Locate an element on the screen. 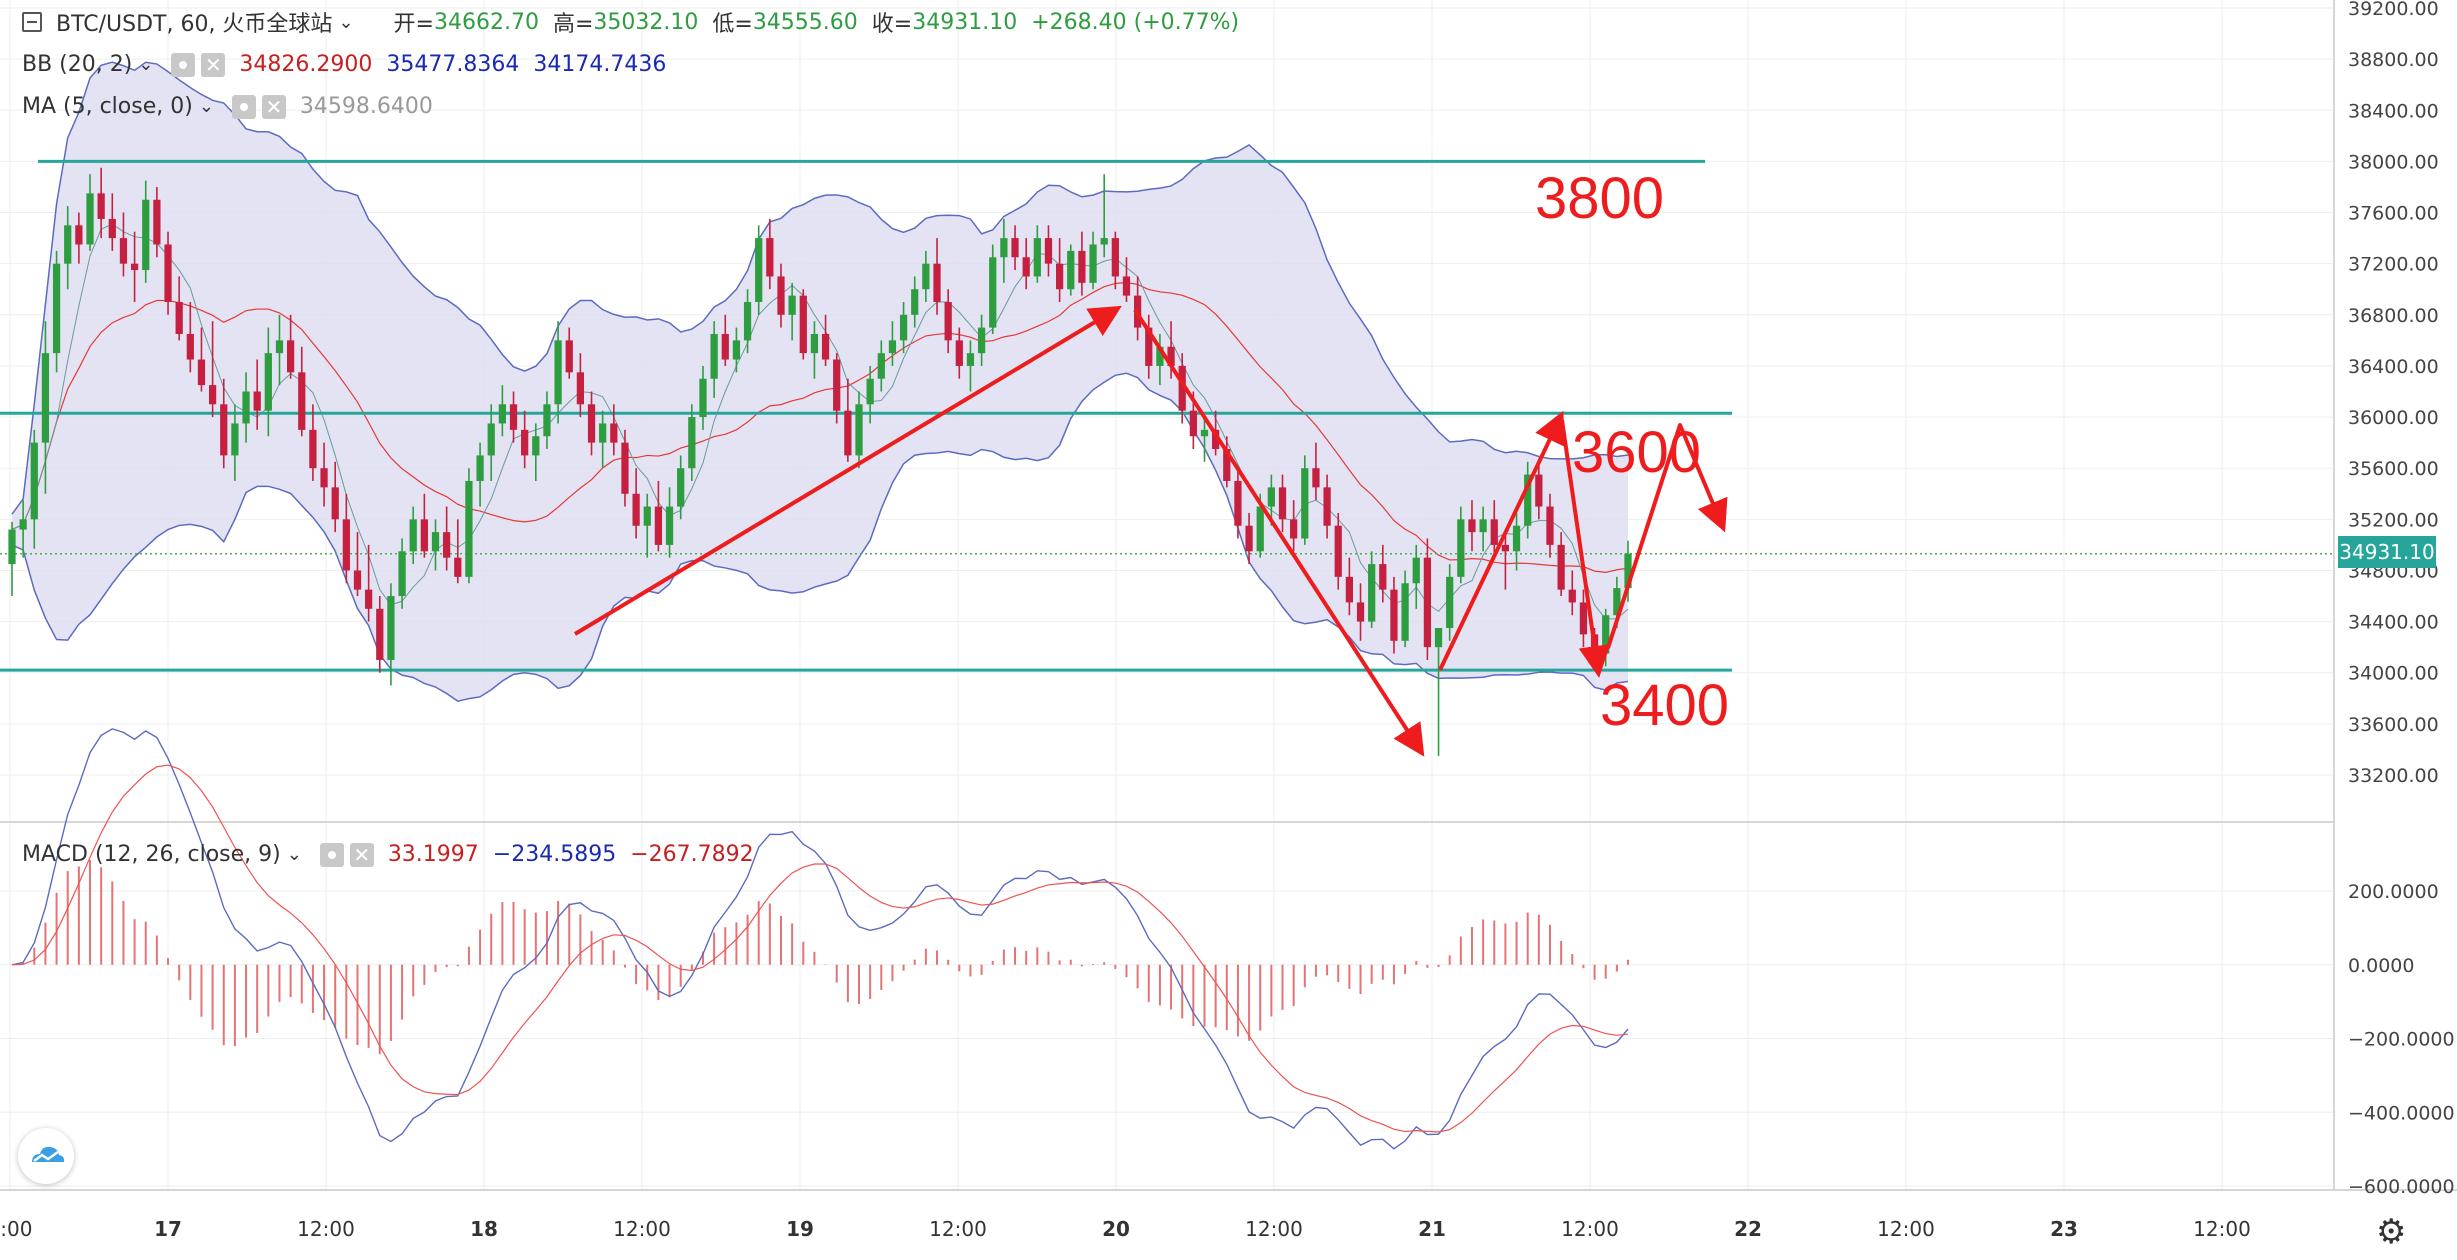 The image size is (2457, 1260). gear-icon: ⚙ is located at coordinates (2391, 1232).